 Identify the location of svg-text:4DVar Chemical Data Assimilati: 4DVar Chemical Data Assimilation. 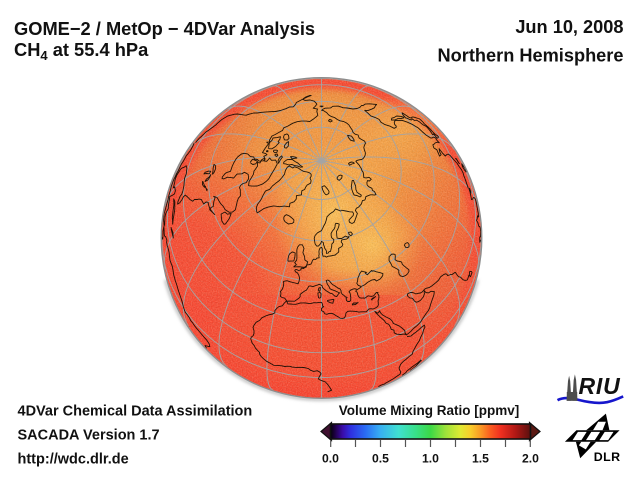
(135, 412).